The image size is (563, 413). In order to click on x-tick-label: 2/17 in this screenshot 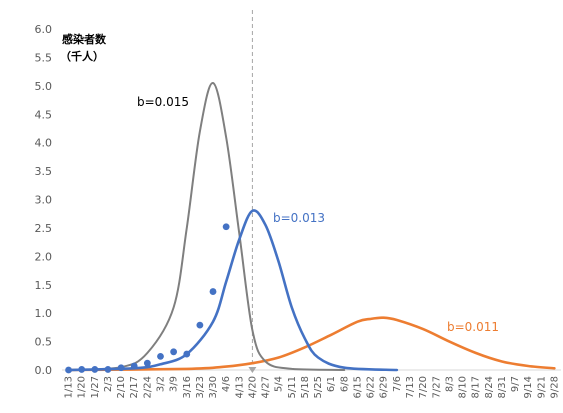, I will do `click(134, 387)`.